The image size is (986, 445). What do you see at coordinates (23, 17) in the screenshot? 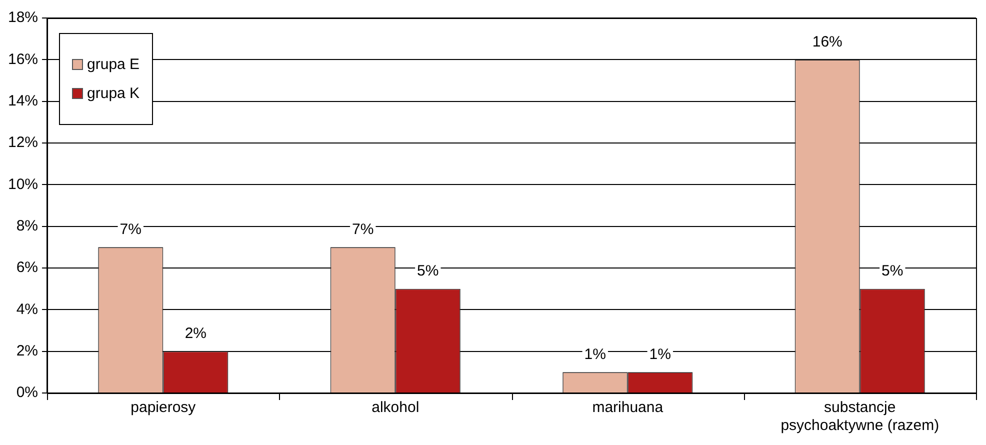
I see `y-tick-label: 18%` at bounding box center [23, 17].